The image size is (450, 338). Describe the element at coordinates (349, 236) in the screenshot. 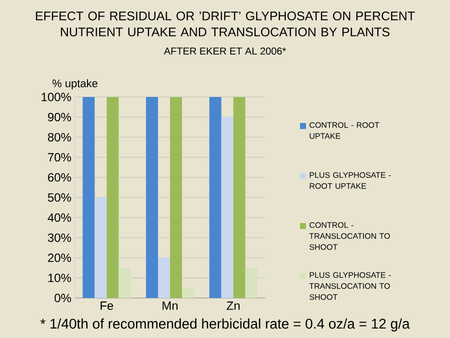

I see `legend-label: CONTROL - TRANSLOCATION TO SHOOT` at that location.